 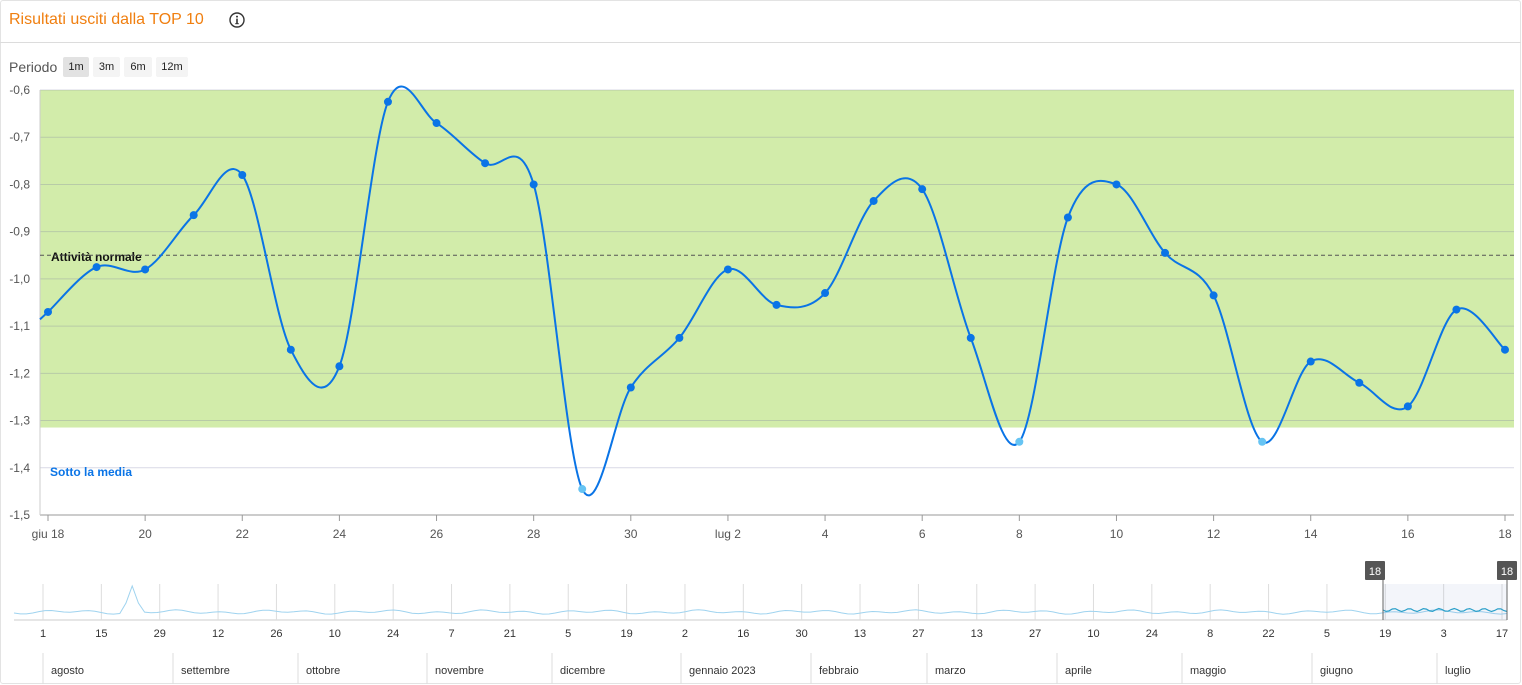 What do you see at coordinates (91, 472) in the screenshot?
I see `band-label-below: Sotto la media` at bounding box center [91, 472].